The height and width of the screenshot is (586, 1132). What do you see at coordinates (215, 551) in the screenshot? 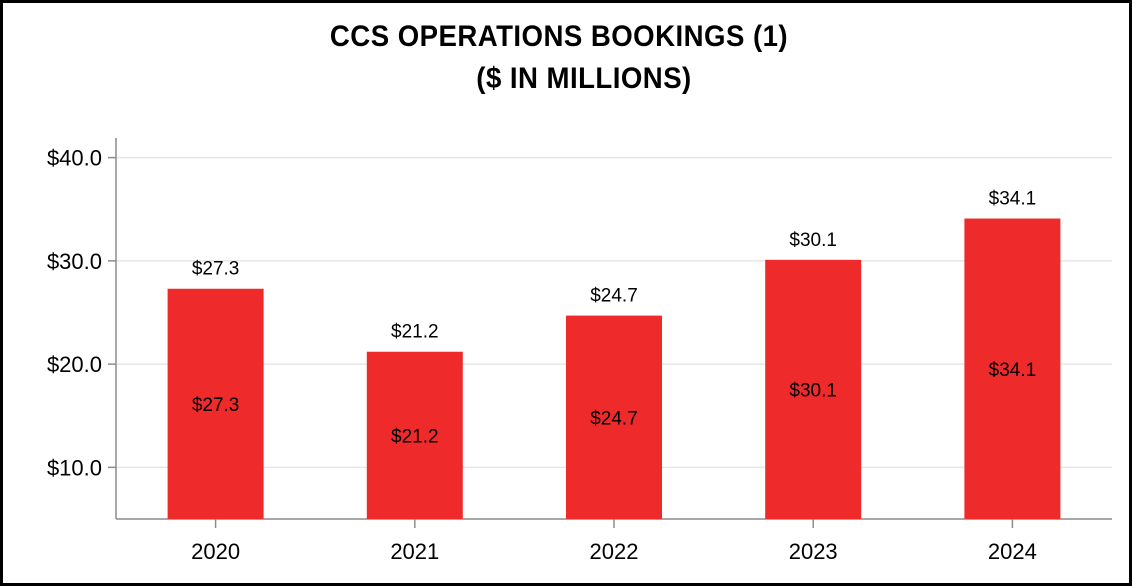
I see `x-tick-label: 2020` at bounding box center [215, 551].